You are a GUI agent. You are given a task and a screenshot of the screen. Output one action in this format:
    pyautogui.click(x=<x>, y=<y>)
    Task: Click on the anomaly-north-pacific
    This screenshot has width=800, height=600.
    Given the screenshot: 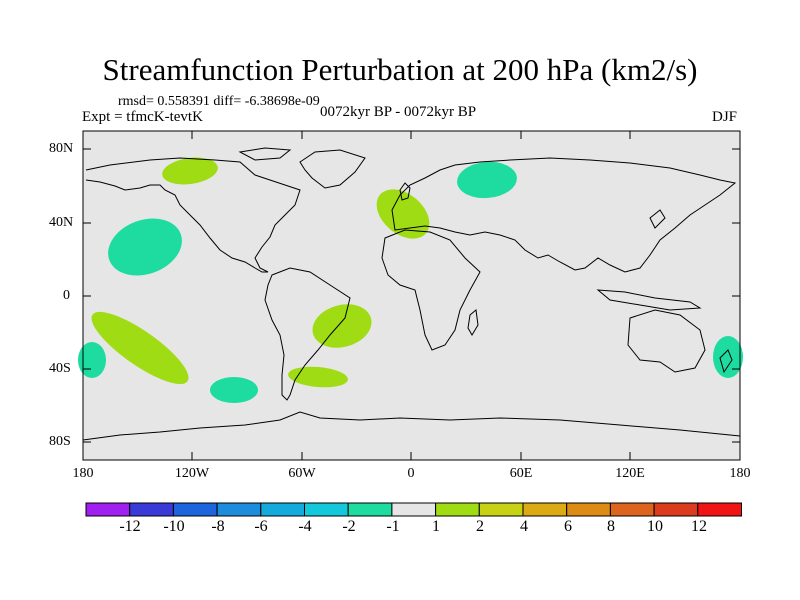 What is the action you would take?
    pyautogui.click(x=145, y=247)
    